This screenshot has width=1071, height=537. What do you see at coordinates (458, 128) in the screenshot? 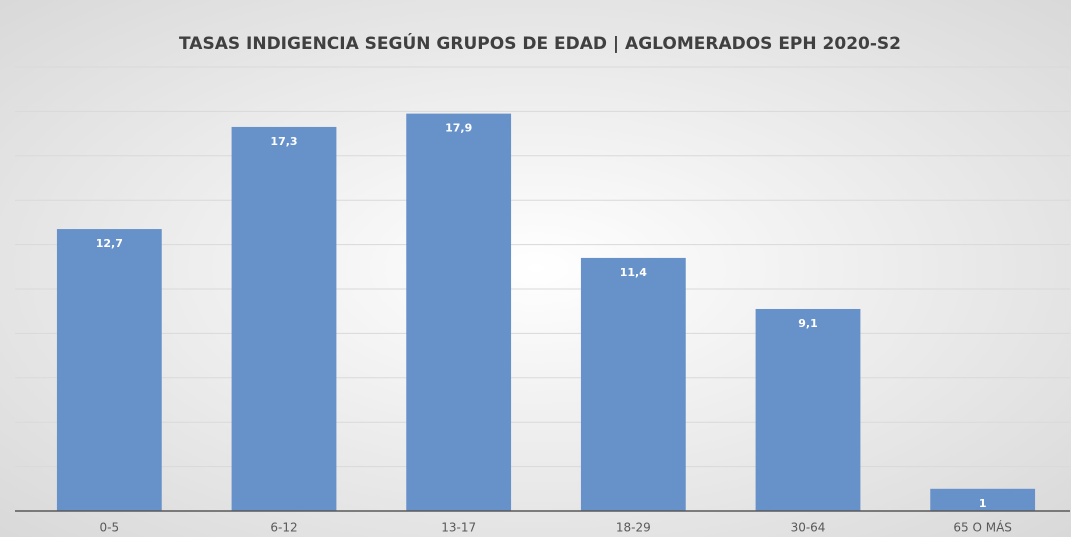
I see `data-label: 17,9` at bounding box center [458, 128].